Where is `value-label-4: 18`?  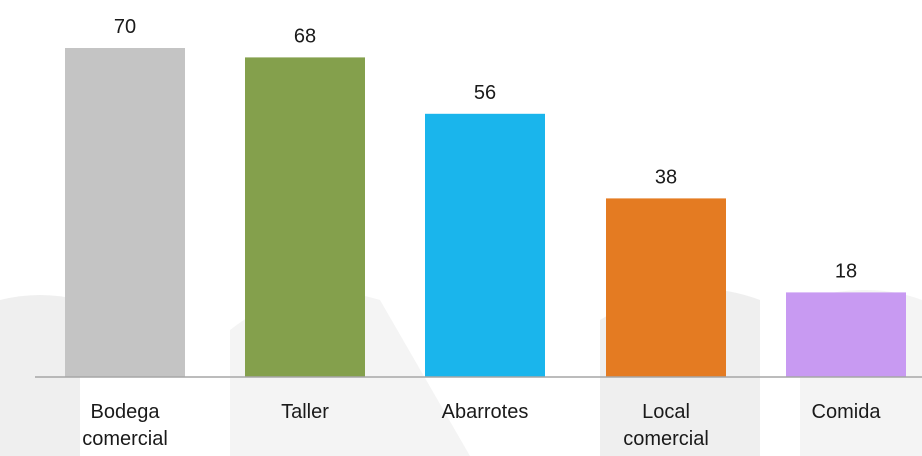 value-label-4: 18 is located at coordinates (846, 271).